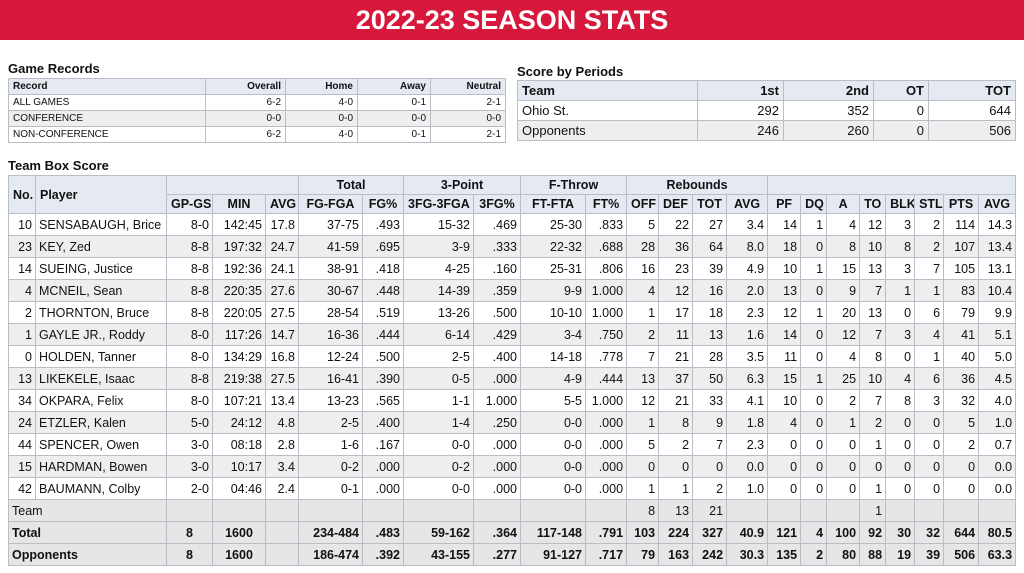 The width and height of the screenshot is (1024, 573). What do you see at coordinates (747, 488) in the screenshot?
I see `cell: 1.0` at bounding box center [747, 488].